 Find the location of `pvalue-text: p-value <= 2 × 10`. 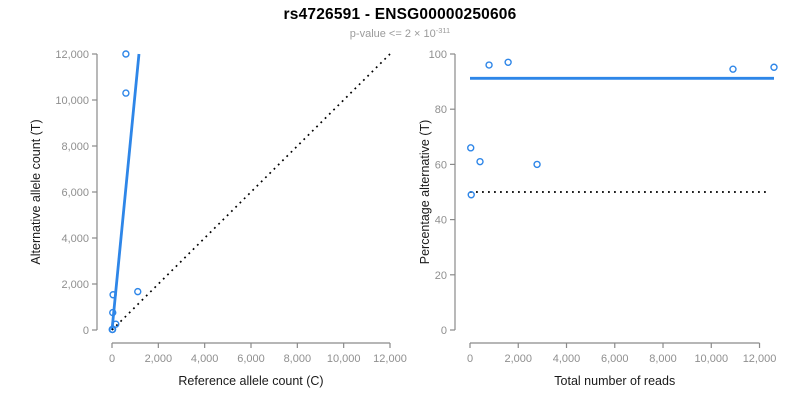

pvalue-text: p-value <= 2 × 10 is located at coordinates (392, 34).